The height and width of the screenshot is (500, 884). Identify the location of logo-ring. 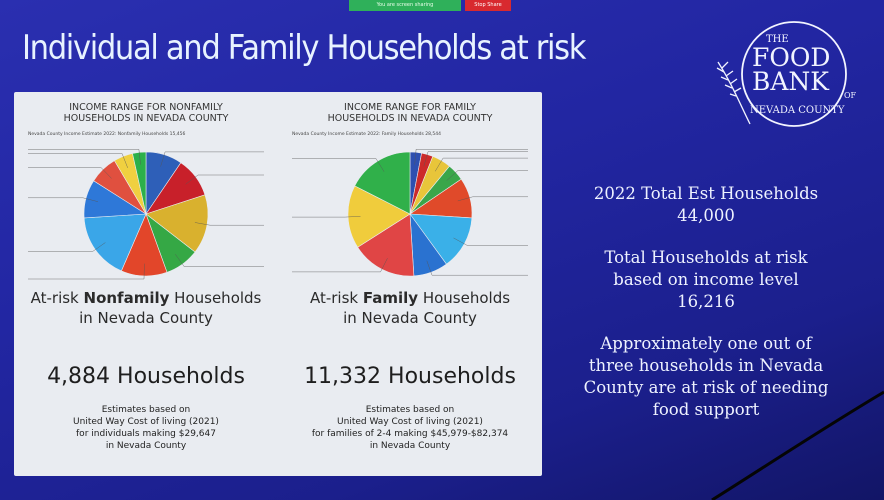
(794, 74).